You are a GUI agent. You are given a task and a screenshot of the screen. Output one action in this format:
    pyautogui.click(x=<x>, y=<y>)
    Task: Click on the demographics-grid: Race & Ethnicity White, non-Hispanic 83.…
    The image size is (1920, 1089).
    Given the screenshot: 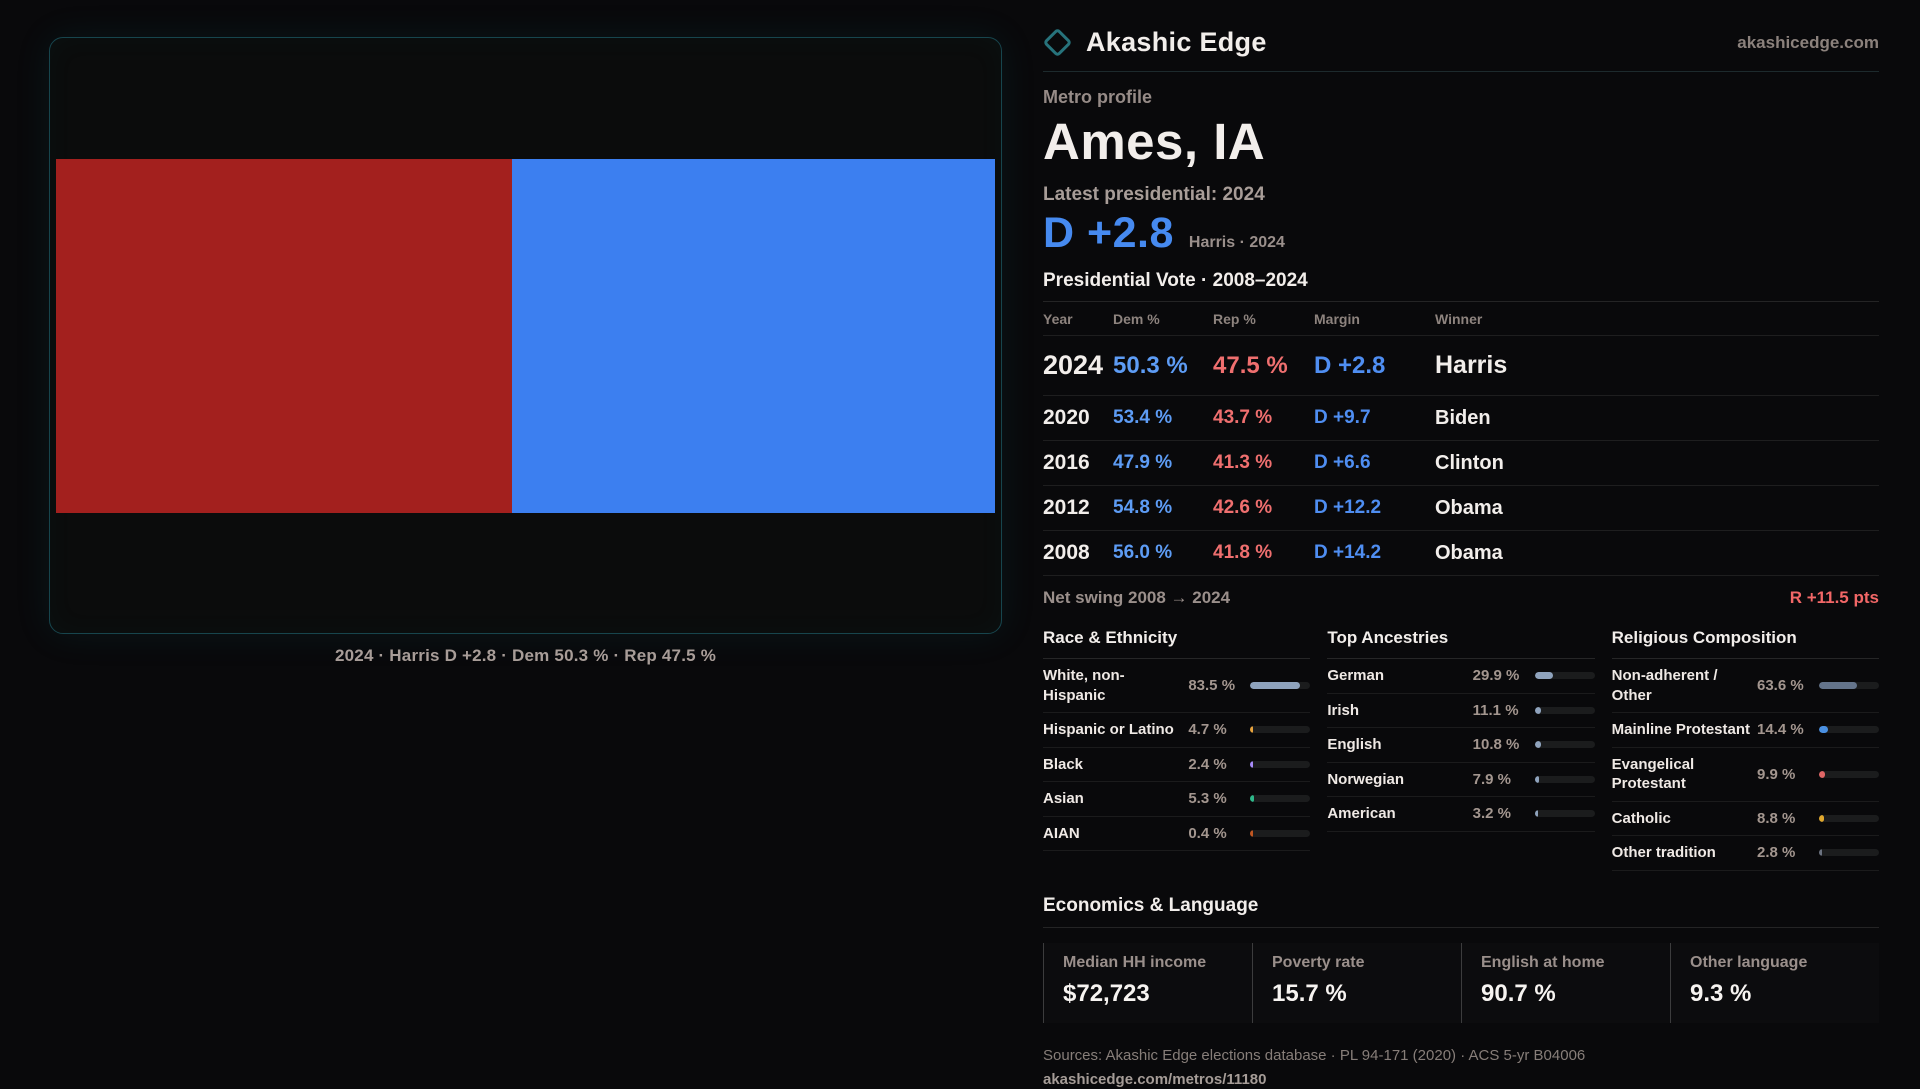 What is the action you would take?
    pyautogui.click(x=1461, y=745)
    